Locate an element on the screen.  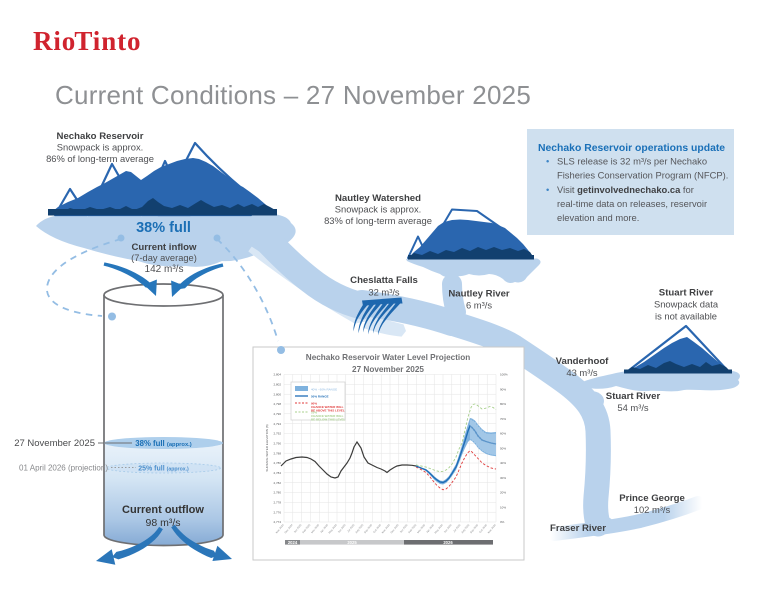
svg-text: 60% is located at coordinates (503, 434).